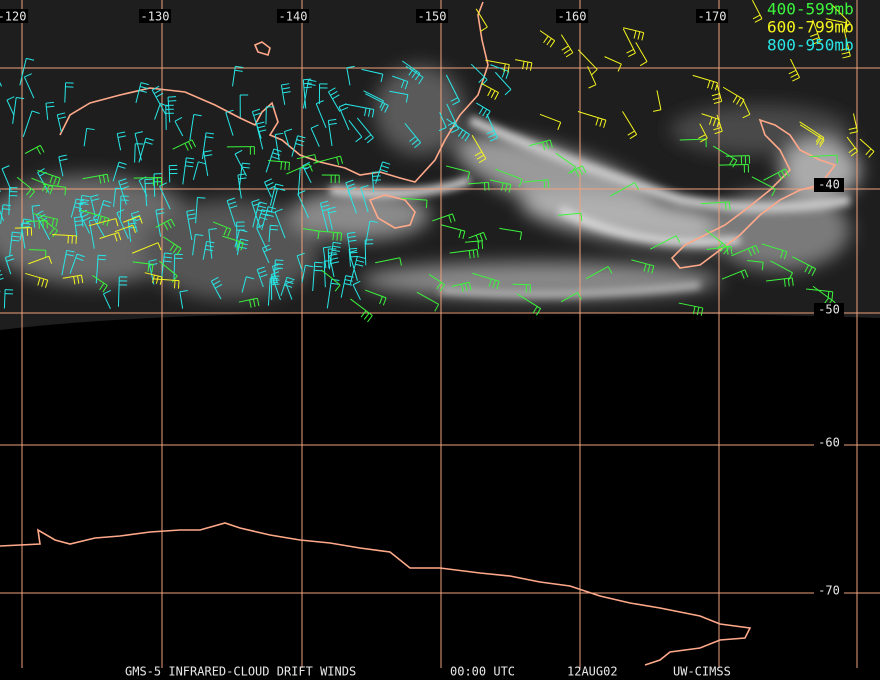 Image resolution: width=880 pixels, height=680 pixels. What do you see at coordinates (274, 92) in the screenshot?
I see `australia-coast` at bounding box center [274, 92].